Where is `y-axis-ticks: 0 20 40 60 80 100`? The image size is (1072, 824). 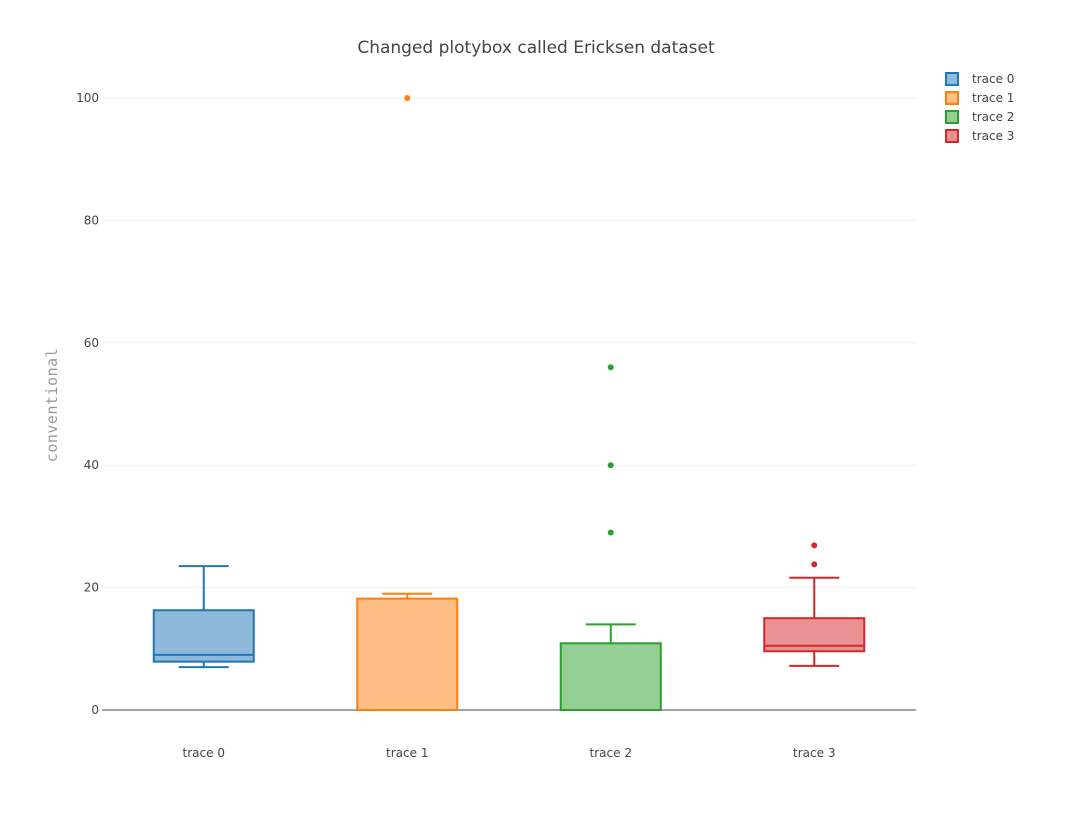 y-axis-ticks: 0 20 40 60 80 100 is located at coordinates (87, 404).